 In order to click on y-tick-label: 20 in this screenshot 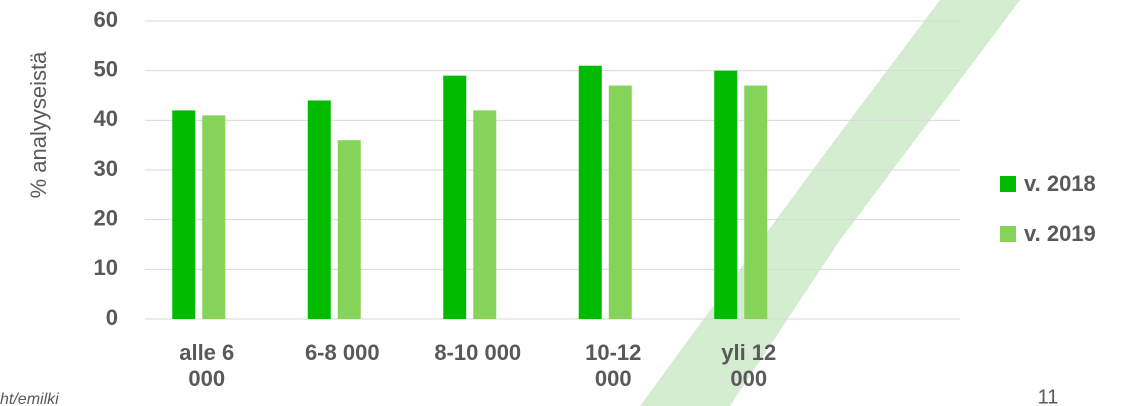, I will do `click(106, 217)`.